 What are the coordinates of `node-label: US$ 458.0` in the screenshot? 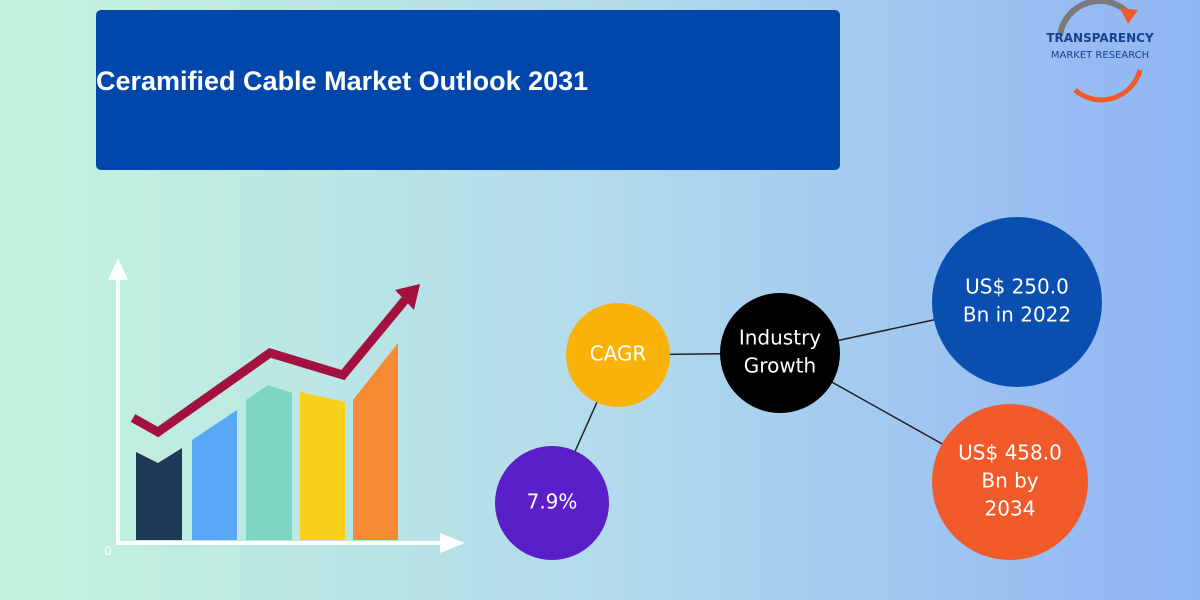 It's located at (1010, 453).